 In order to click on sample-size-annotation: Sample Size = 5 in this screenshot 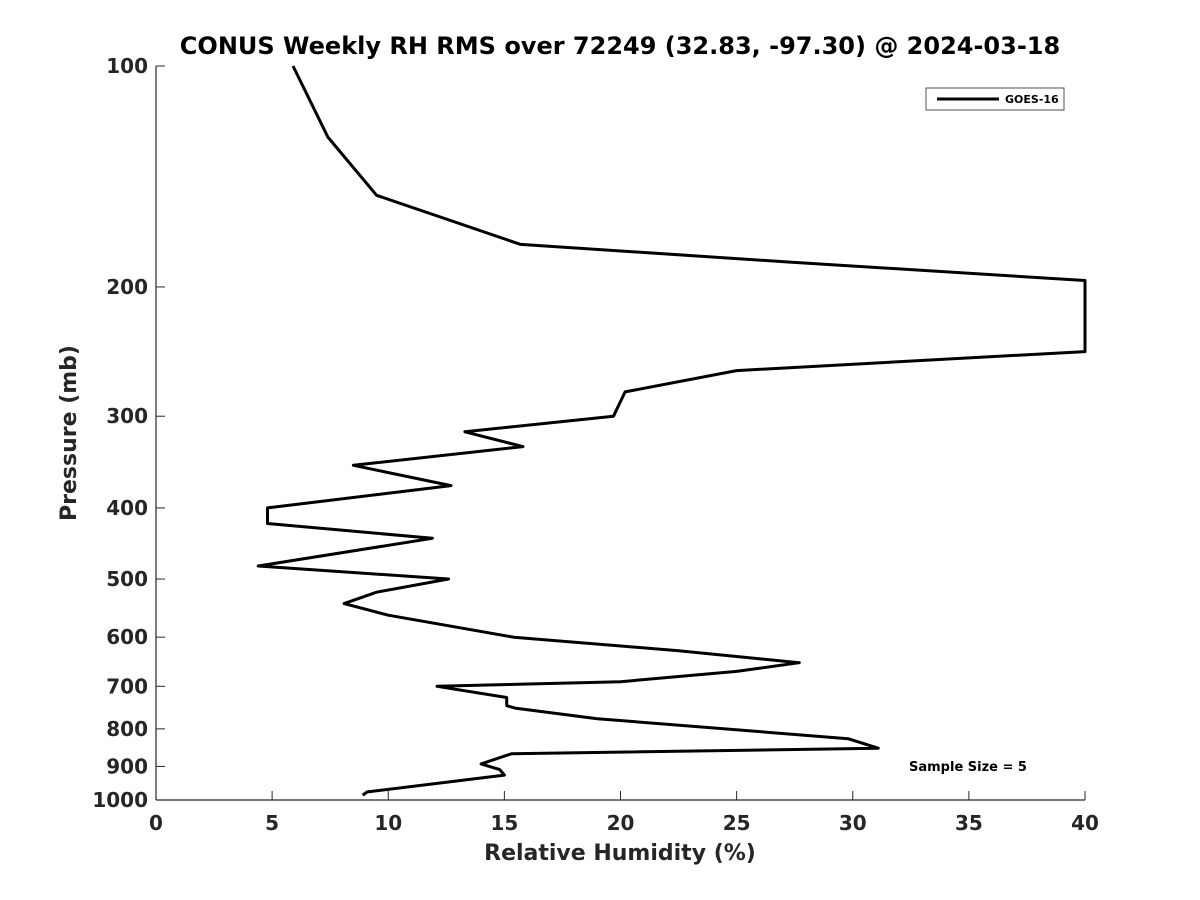, I will do `click(968, 767)`.